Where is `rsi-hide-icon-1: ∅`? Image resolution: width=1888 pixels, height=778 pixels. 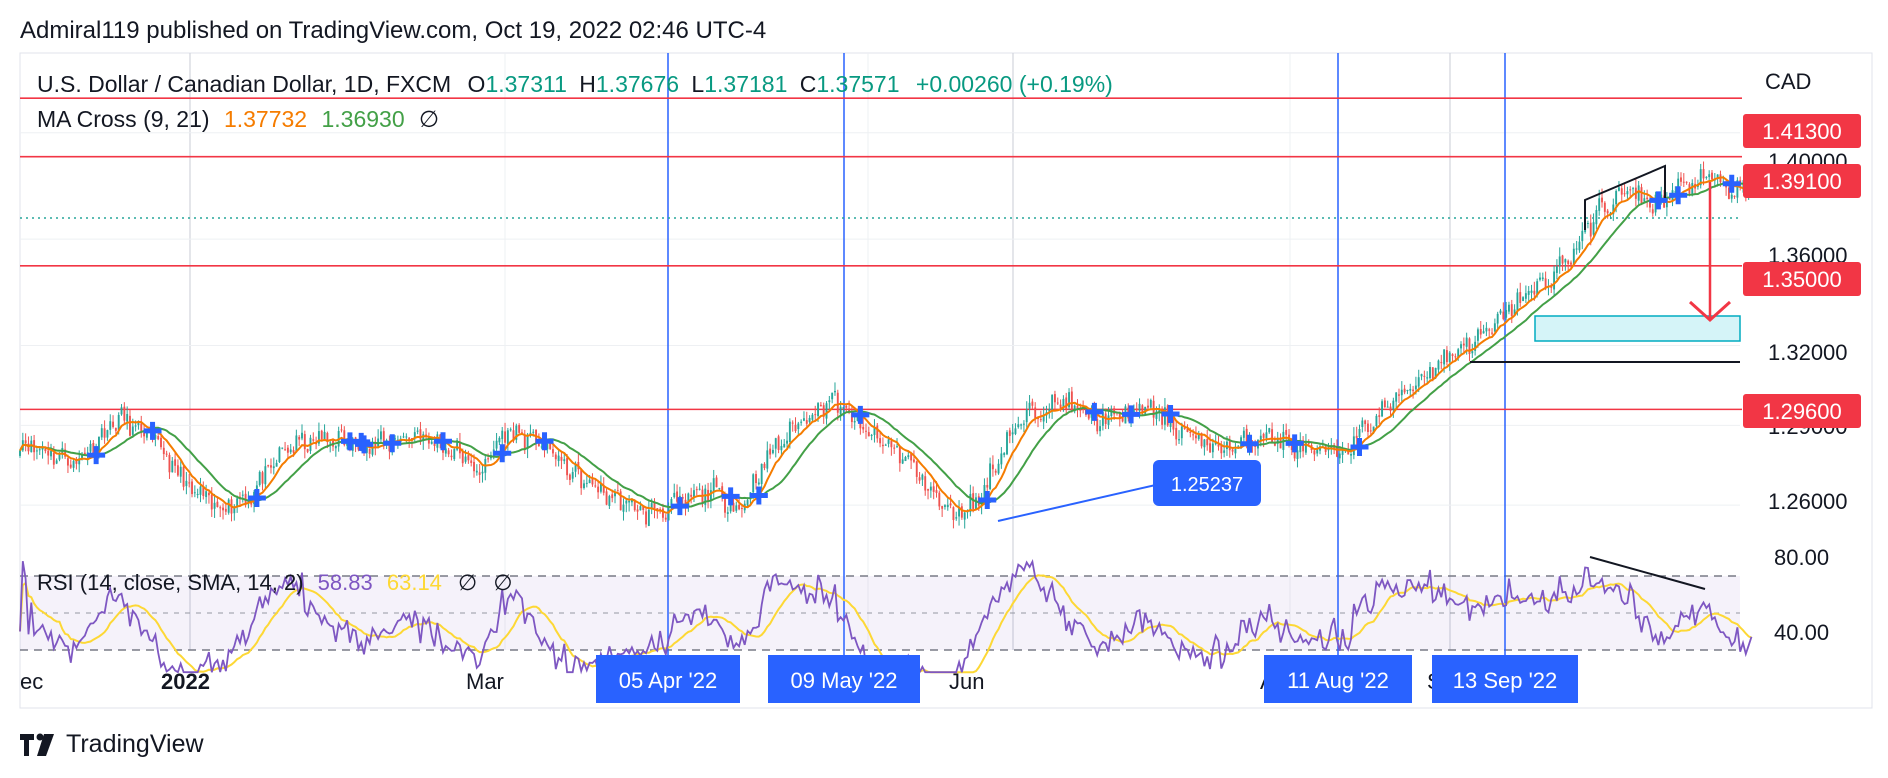 rsi-hide-icon-1: ∅ is located at coordinates (467, 582).